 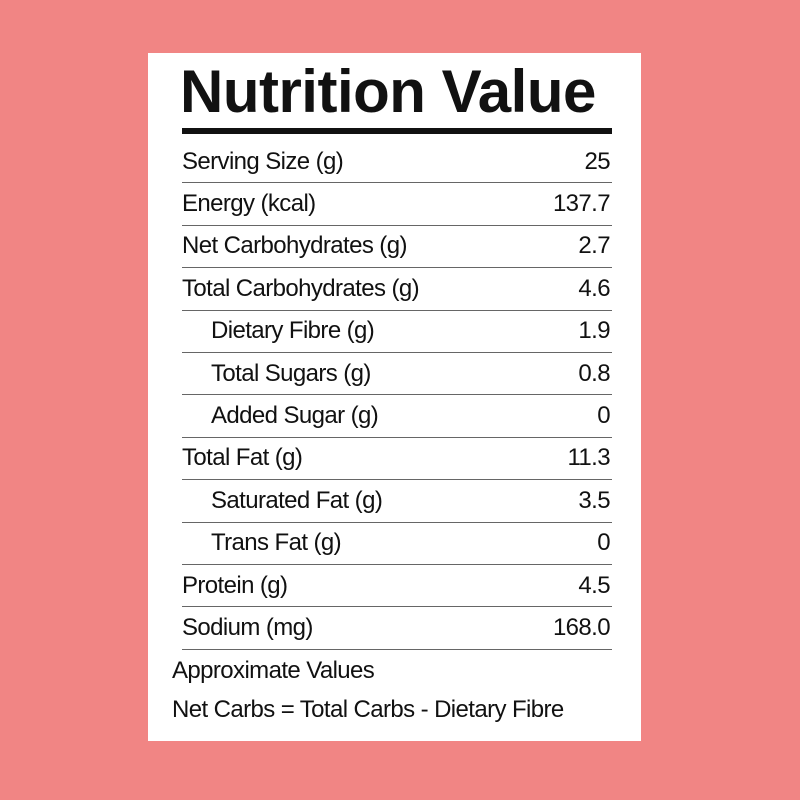 I want to click on table-row: Dietary Fibre (g) 1.9, so click(x=397, y=332).